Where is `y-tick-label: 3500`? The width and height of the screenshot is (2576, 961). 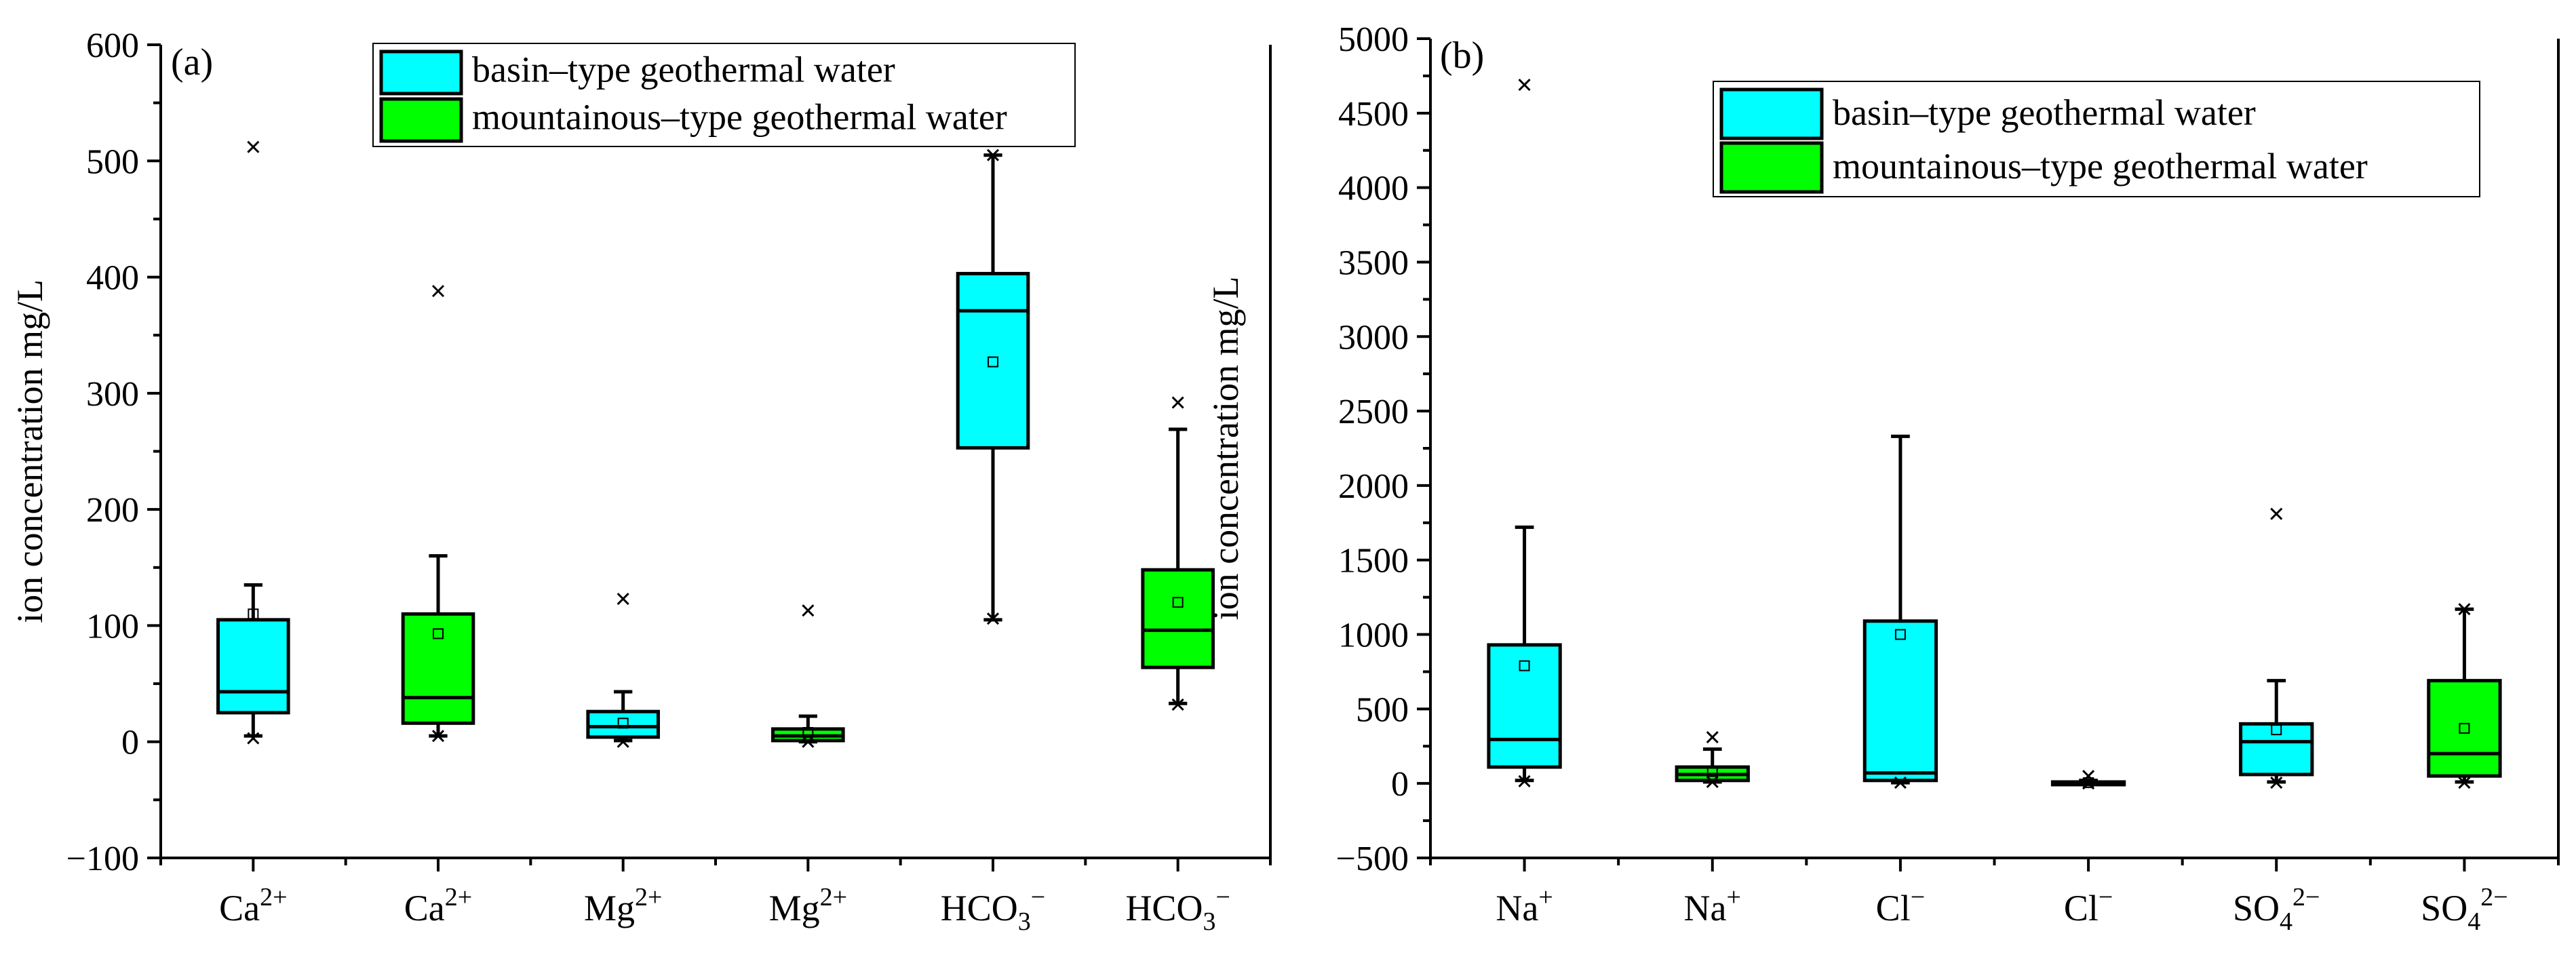
y-tick-label: 3500 is located at coordinates (1373, 262).